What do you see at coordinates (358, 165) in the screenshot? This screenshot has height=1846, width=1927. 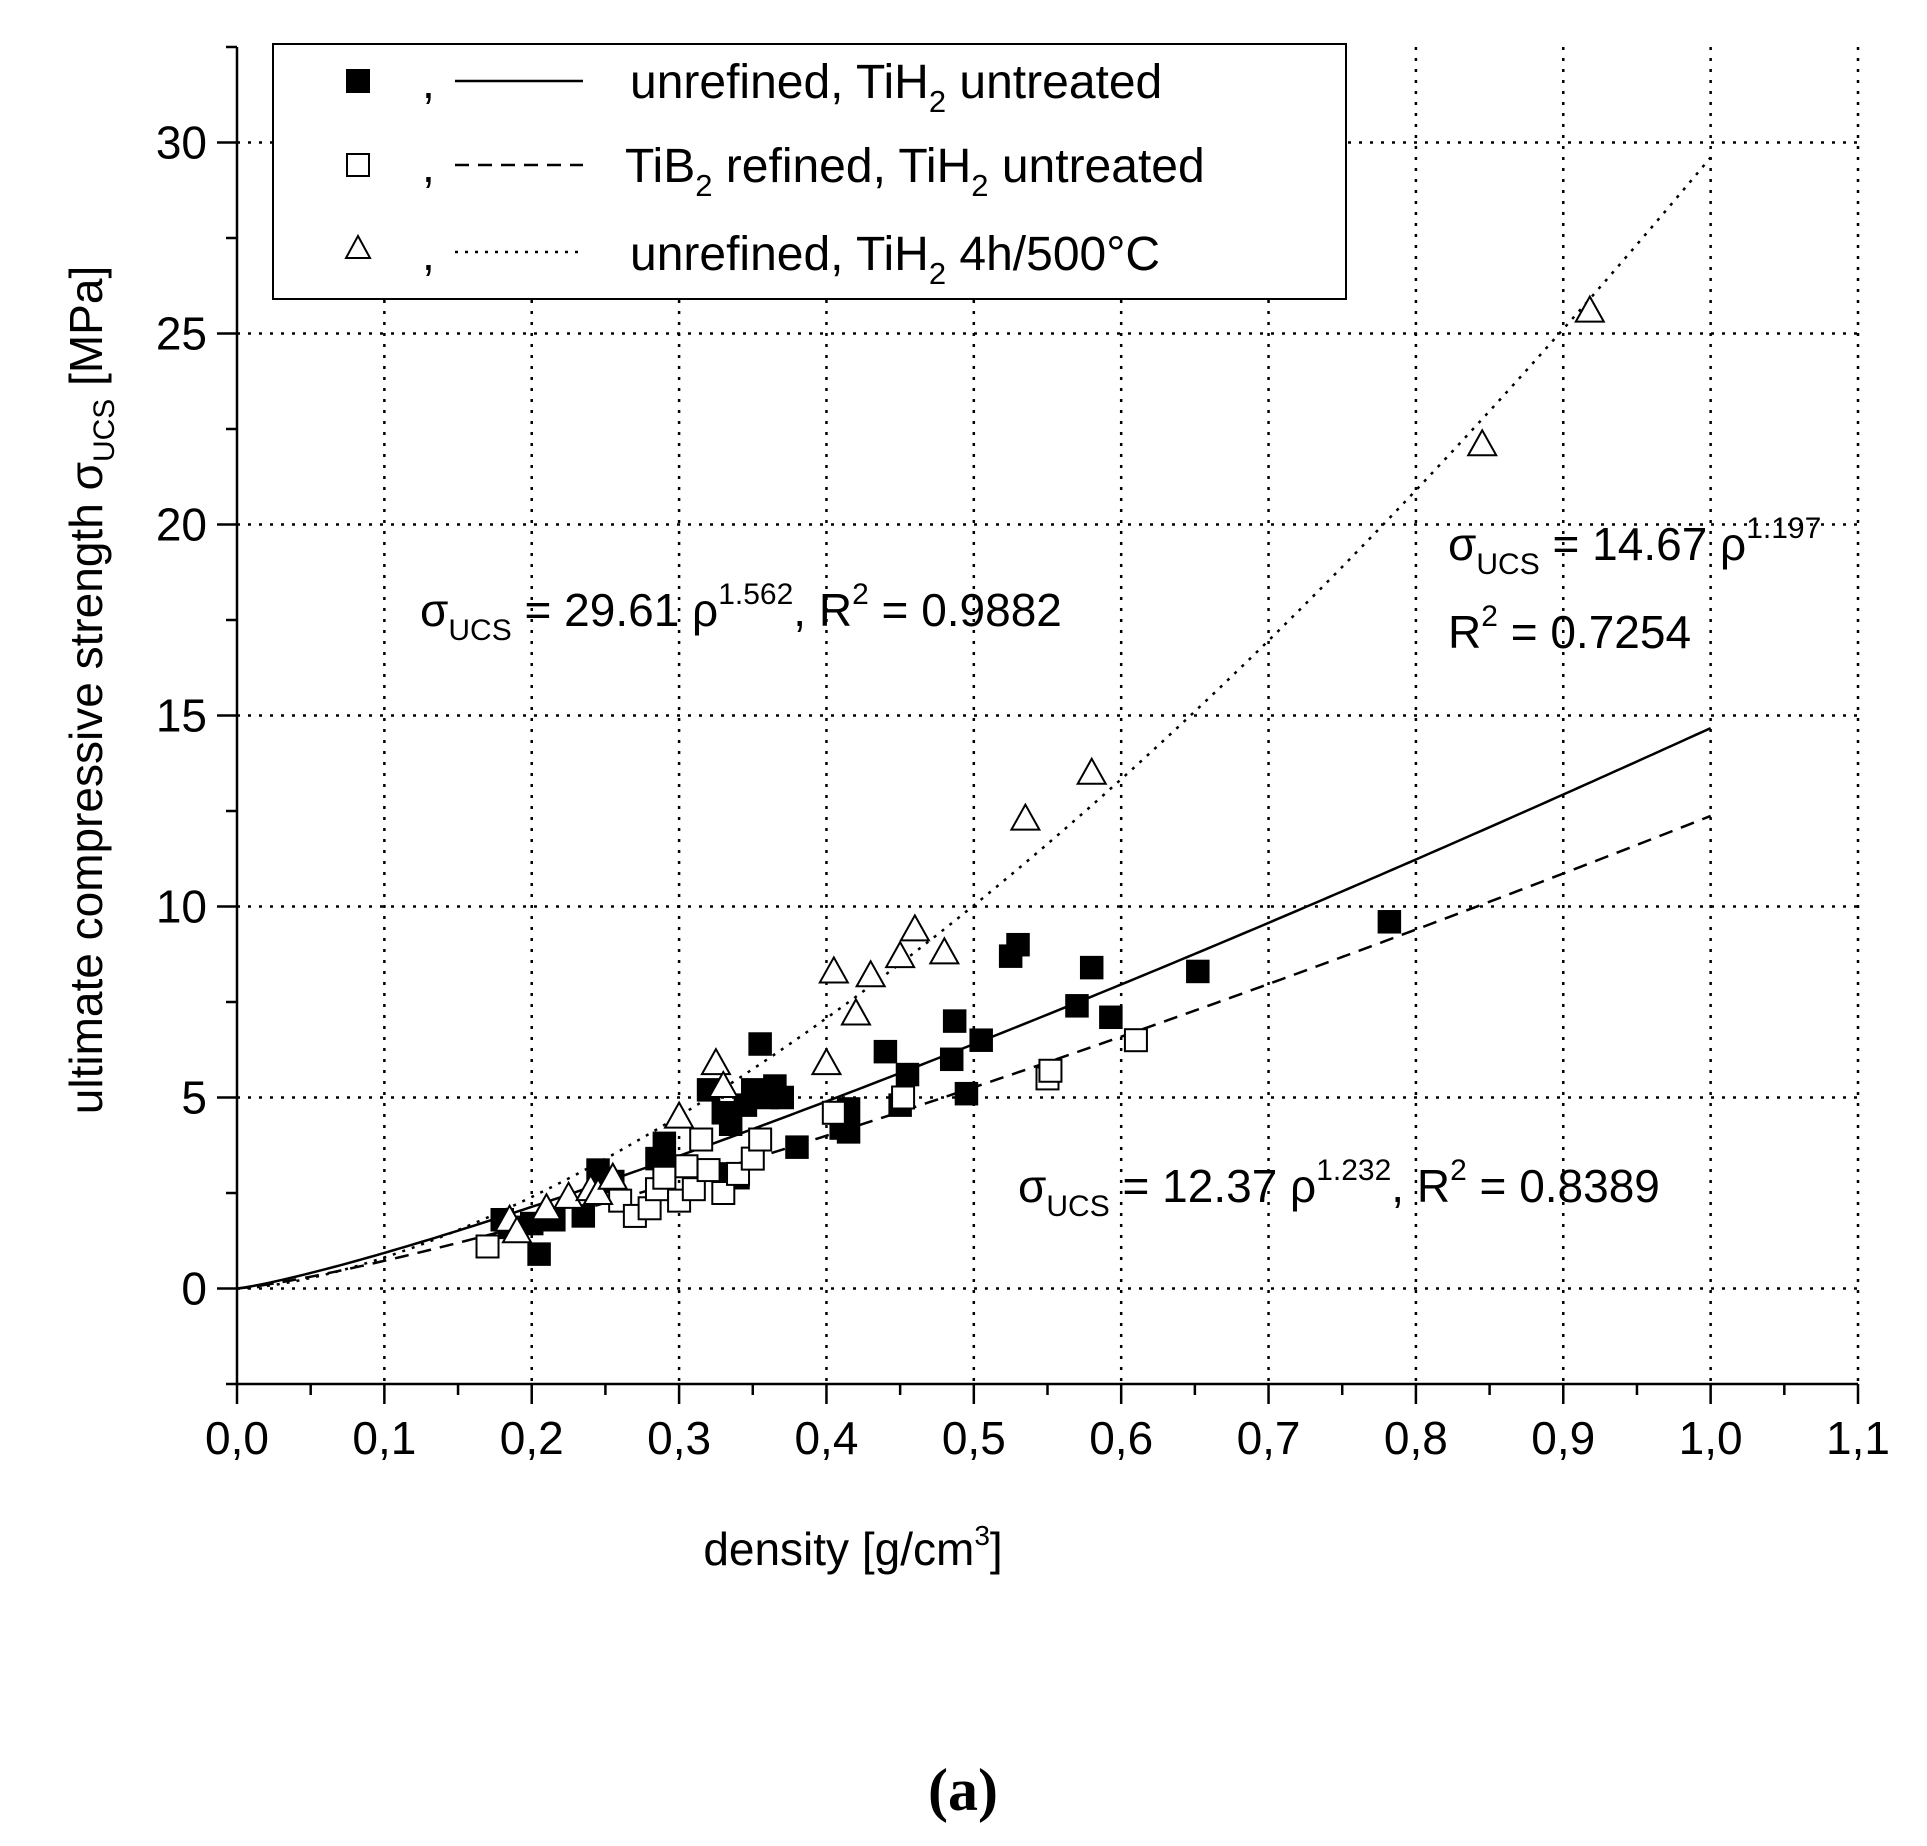 I see `legend-marker-open-square` at bounding box center [358, 165].